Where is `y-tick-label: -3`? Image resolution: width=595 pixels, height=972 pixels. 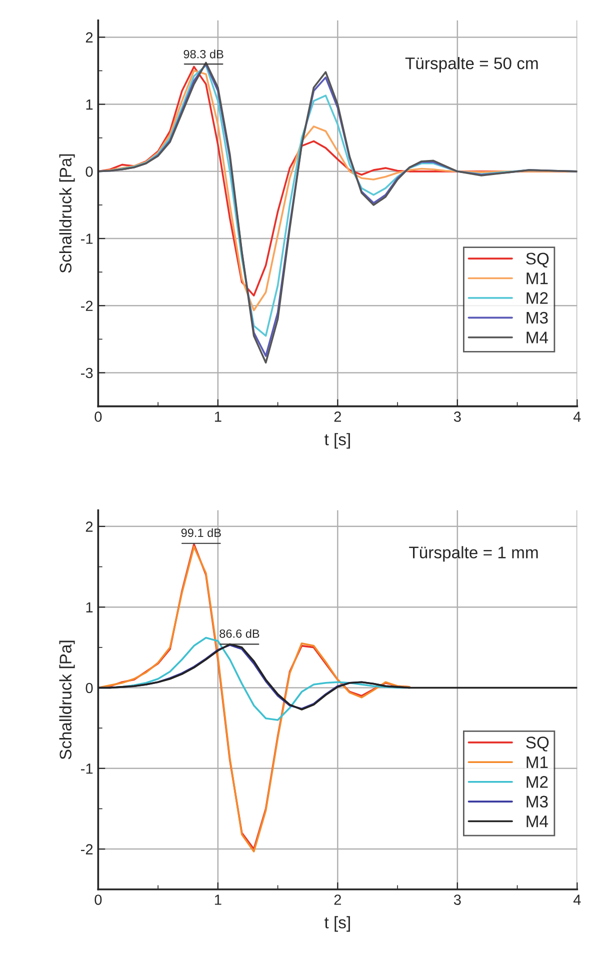
y-tick-label: -3 is located at coordinates (86, 373).